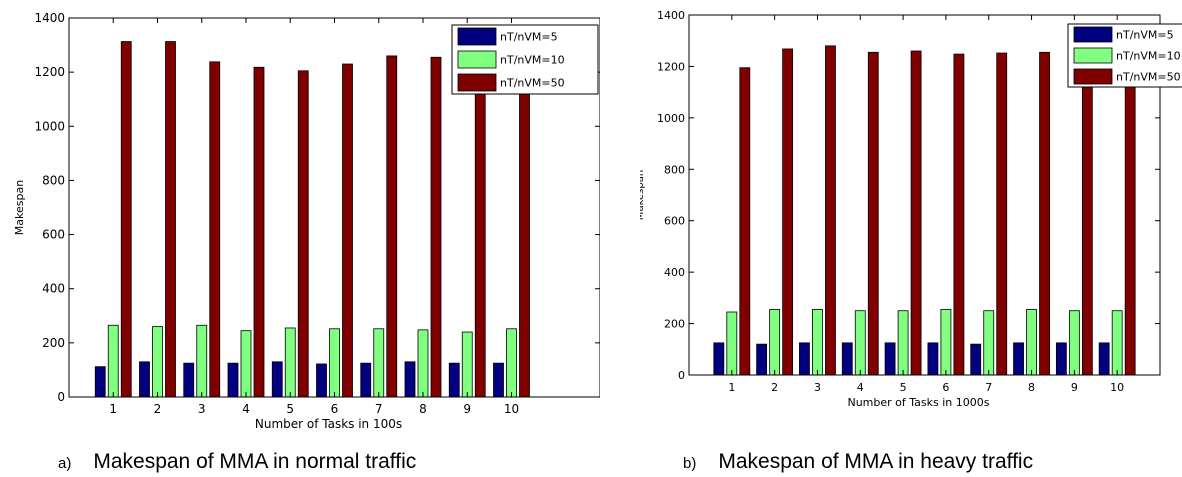 Image resolution: width=1182 pixels, height=477 pixels. What do you see at coordinates (328, 424) in the screenshot?
I see `x-axis-label: Number of Tasks in 100s` at bounding box center [328, 424].